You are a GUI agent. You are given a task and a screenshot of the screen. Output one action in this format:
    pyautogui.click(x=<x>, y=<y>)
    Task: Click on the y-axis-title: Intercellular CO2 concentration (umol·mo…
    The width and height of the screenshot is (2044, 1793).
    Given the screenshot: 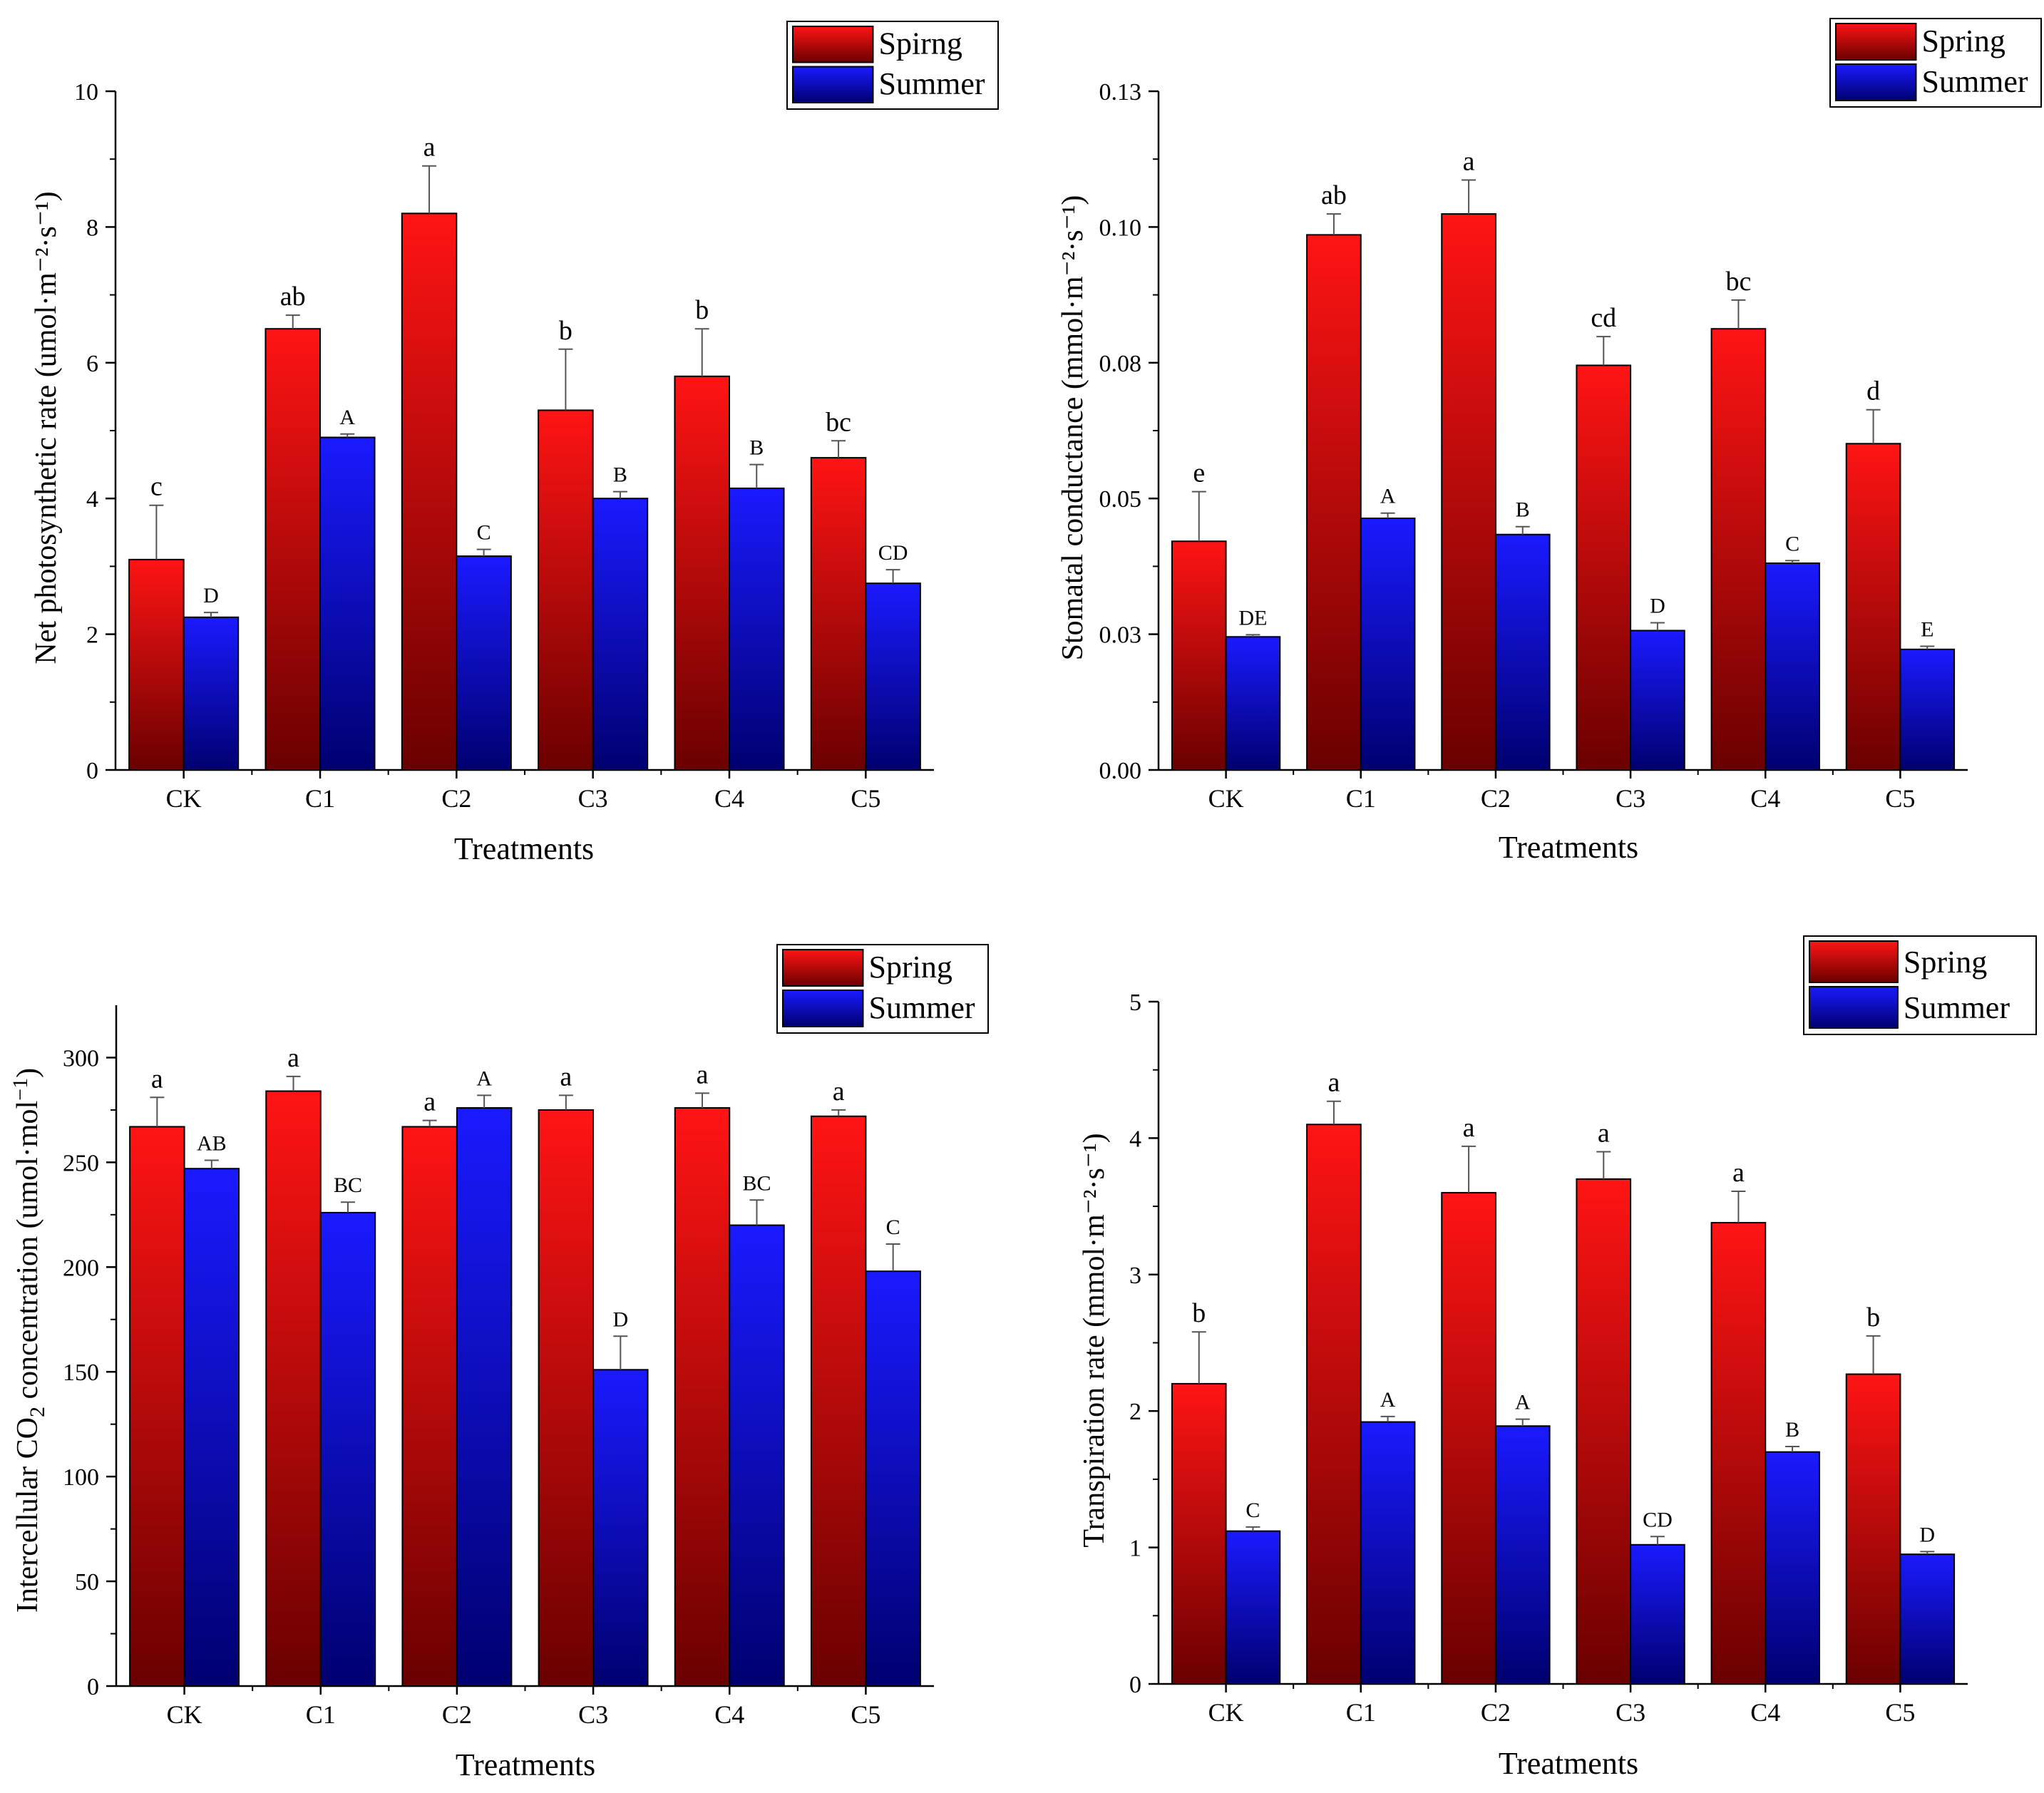 What is the action you would take?
    pyautogui.click(x=29, y=1340)
    